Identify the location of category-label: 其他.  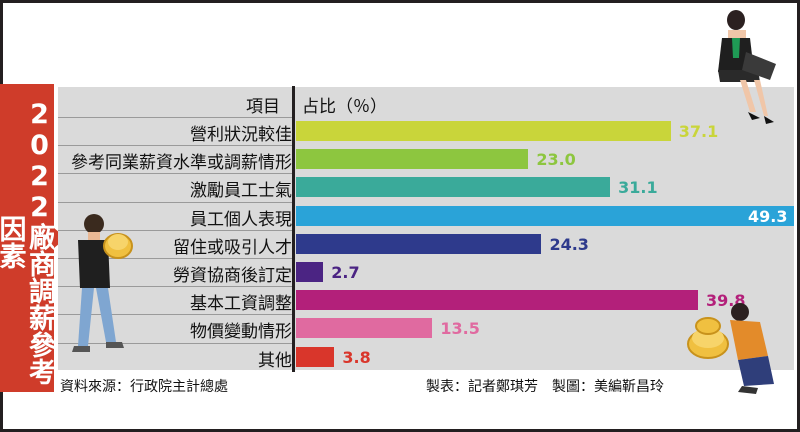
(275, 360).